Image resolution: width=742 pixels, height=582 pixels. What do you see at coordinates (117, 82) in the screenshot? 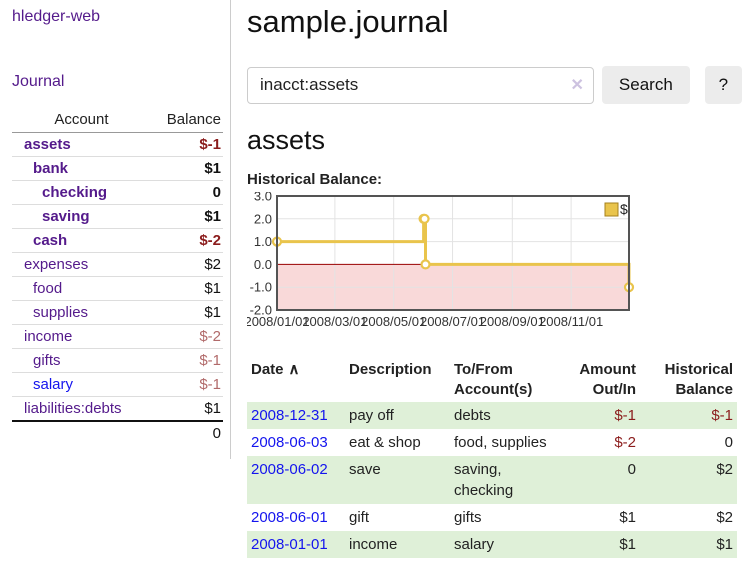
I see `sidebar-nav: Journal` at bounding box center [117, 82].